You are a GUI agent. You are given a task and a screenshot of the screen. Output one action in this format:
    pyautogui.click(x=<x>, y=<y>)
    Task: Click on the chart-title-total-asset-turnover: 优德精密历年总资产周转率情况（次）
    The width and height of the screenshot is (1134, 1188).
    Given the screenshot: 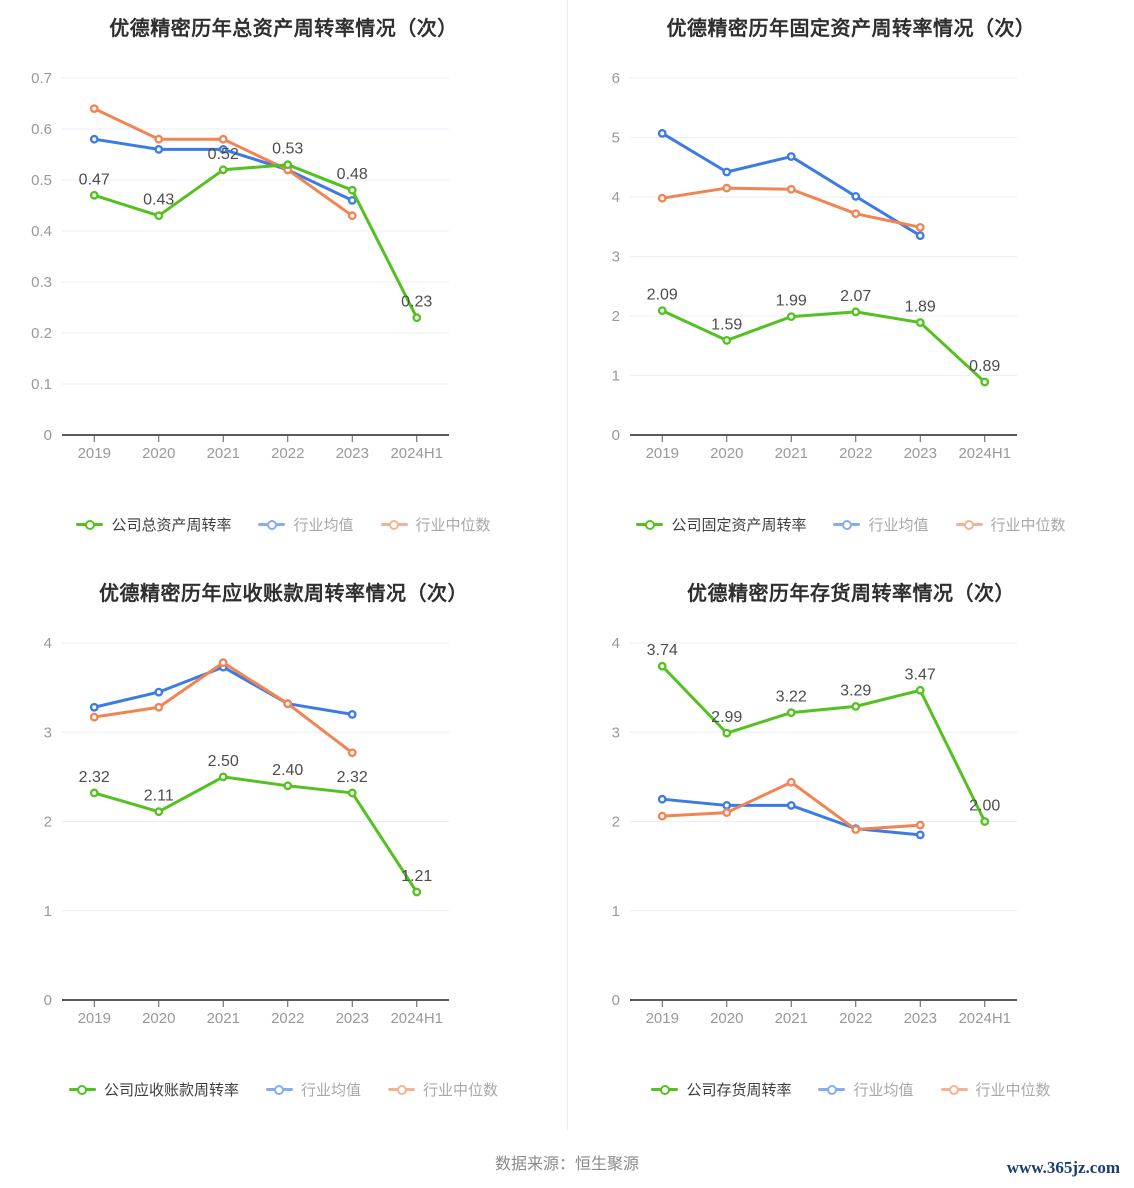 What is the action you would take?
    pyautogui.click(x=283, y=29)
    